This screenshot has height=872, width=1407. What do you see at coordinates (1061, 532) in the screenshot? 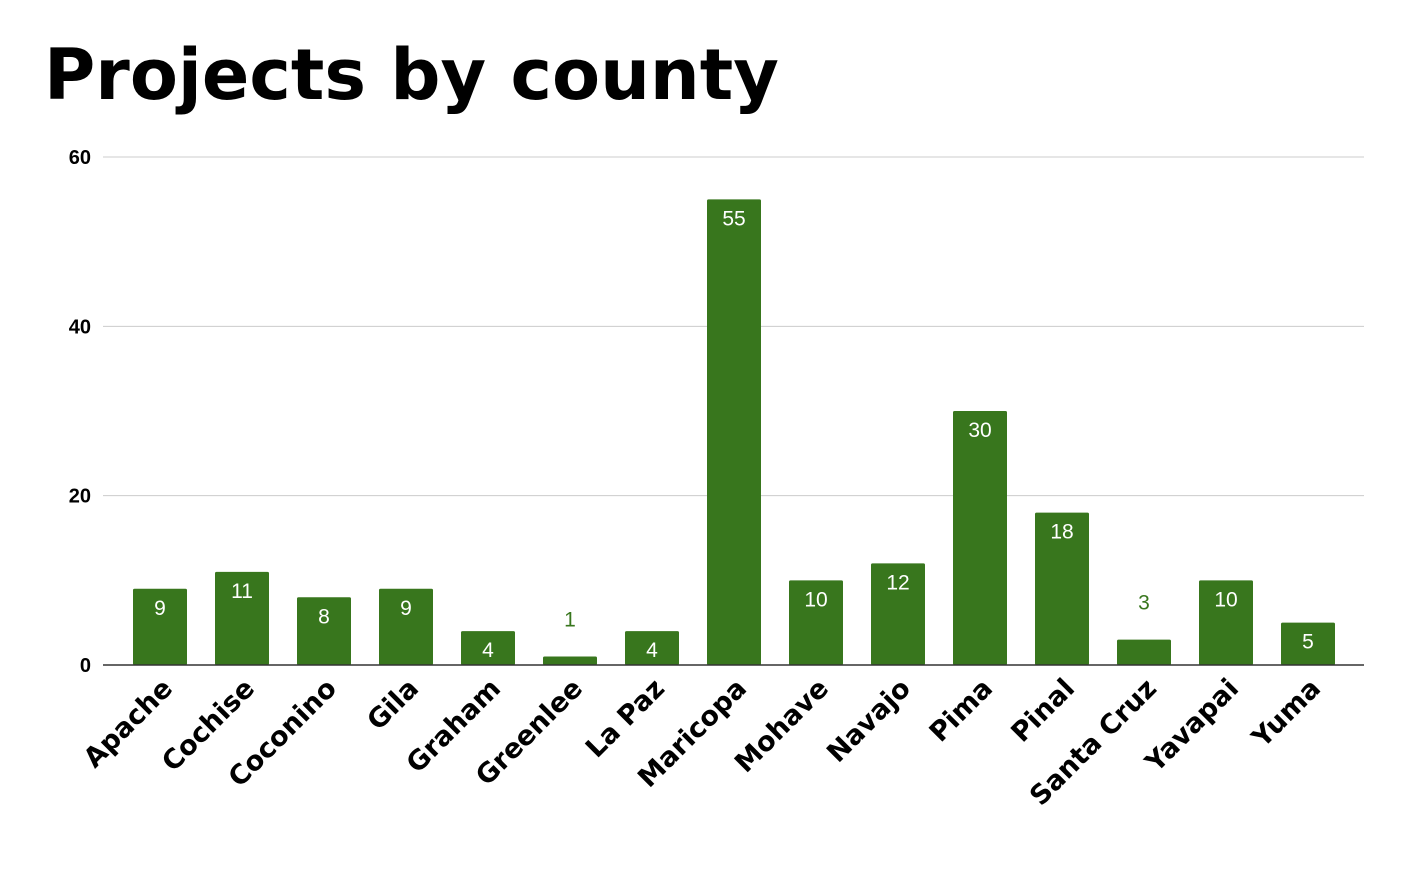
I see `data-label: 18` at bounding box center [1061, 532].